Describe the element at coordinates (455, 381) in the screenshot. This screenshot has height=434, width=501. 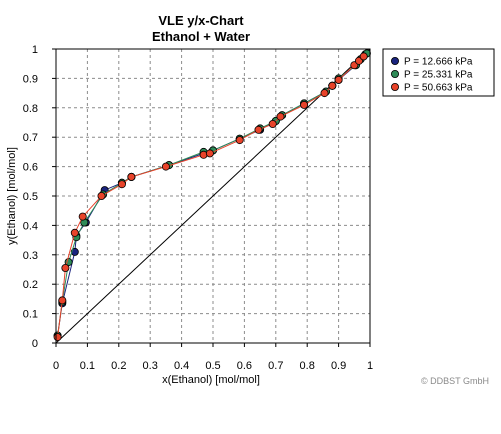
I see `credit-text: © DDBST GmbH` at that location.